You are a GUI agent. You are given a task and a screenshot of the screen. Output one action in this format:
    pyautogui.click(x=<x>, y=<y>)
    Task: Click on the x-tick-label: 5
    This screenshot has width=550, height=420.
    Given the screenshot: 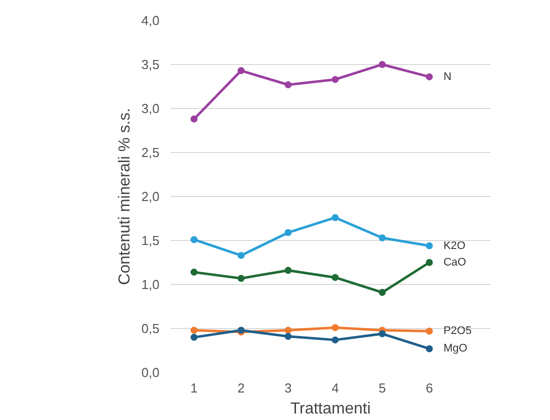 What is the action you would take?
    pyautogui.click(x=382, y=388)
    